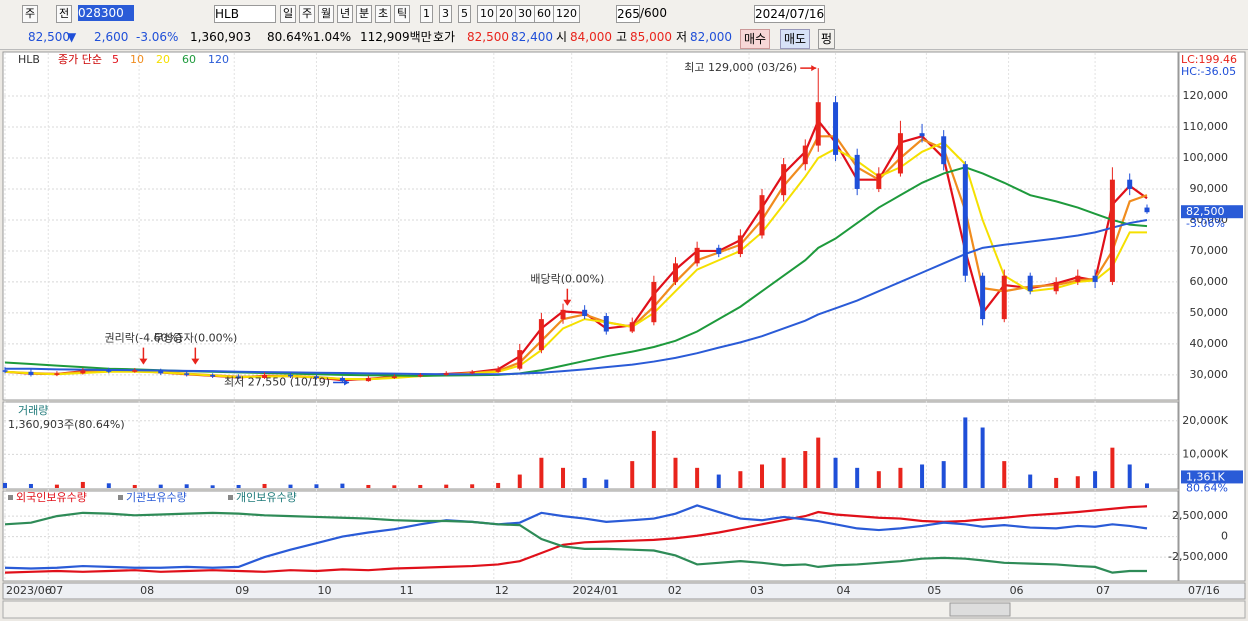 This screenshot has height=621, width=1248. What do you see at coordinates (324, 590) in the screenshot?
I see `x-tick-label: 10` at bounding box center [324, 590].